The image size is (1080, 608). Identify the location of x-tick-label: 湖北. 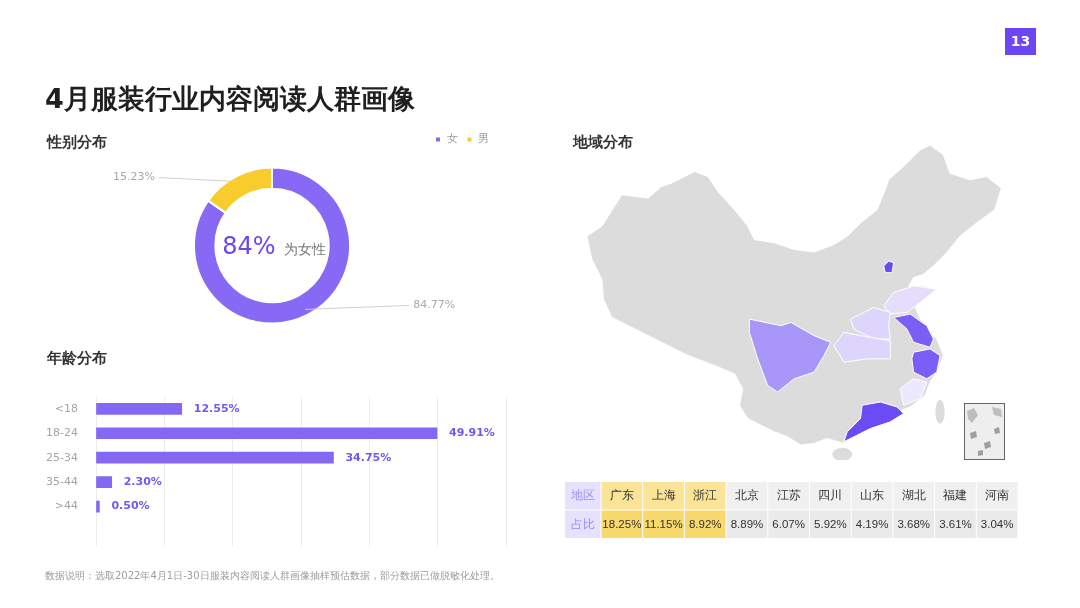
(913, 495).